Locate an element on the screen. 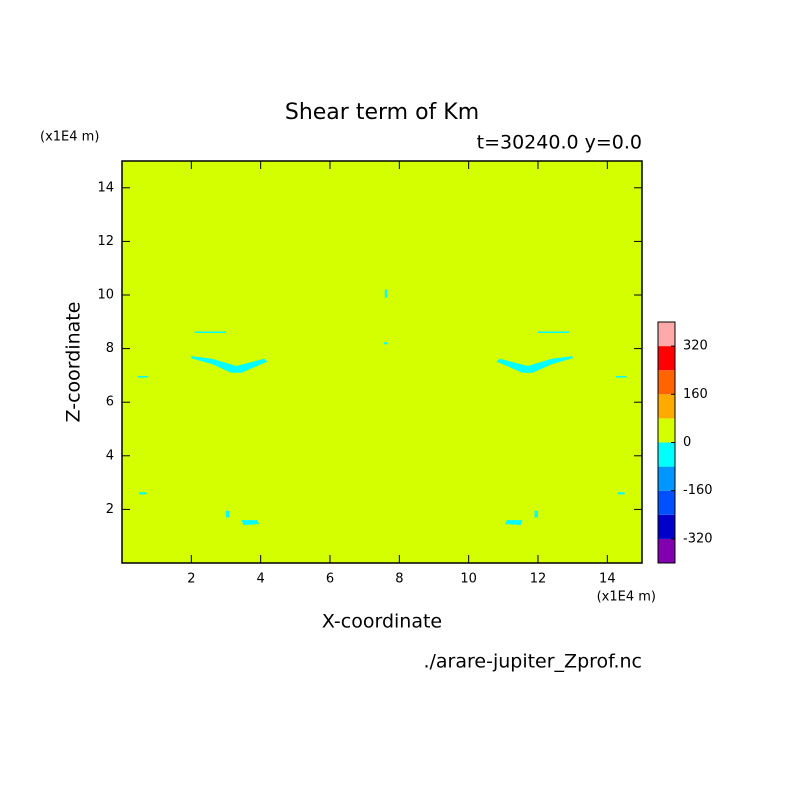 This screenshot has height=804, width=804. chart-subtitle: t=30240.0 y=0.0 is located at coordinates (559, 143).